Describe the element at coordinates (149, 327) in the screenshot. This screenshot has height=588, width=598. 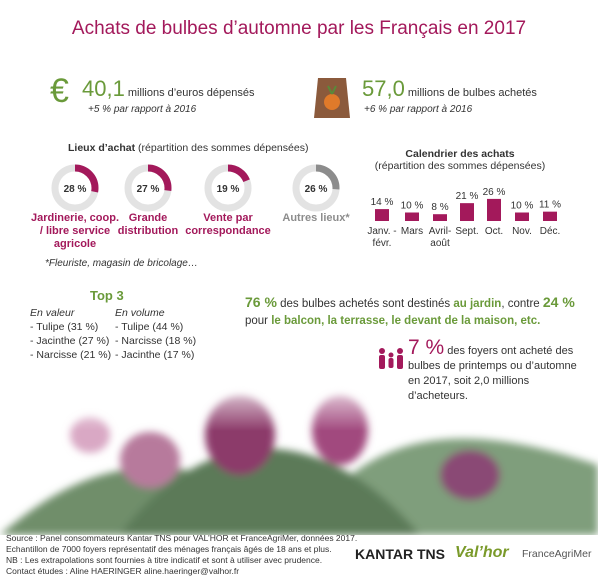
I see `top3-item: - Tulipe (44 %)` at that location.